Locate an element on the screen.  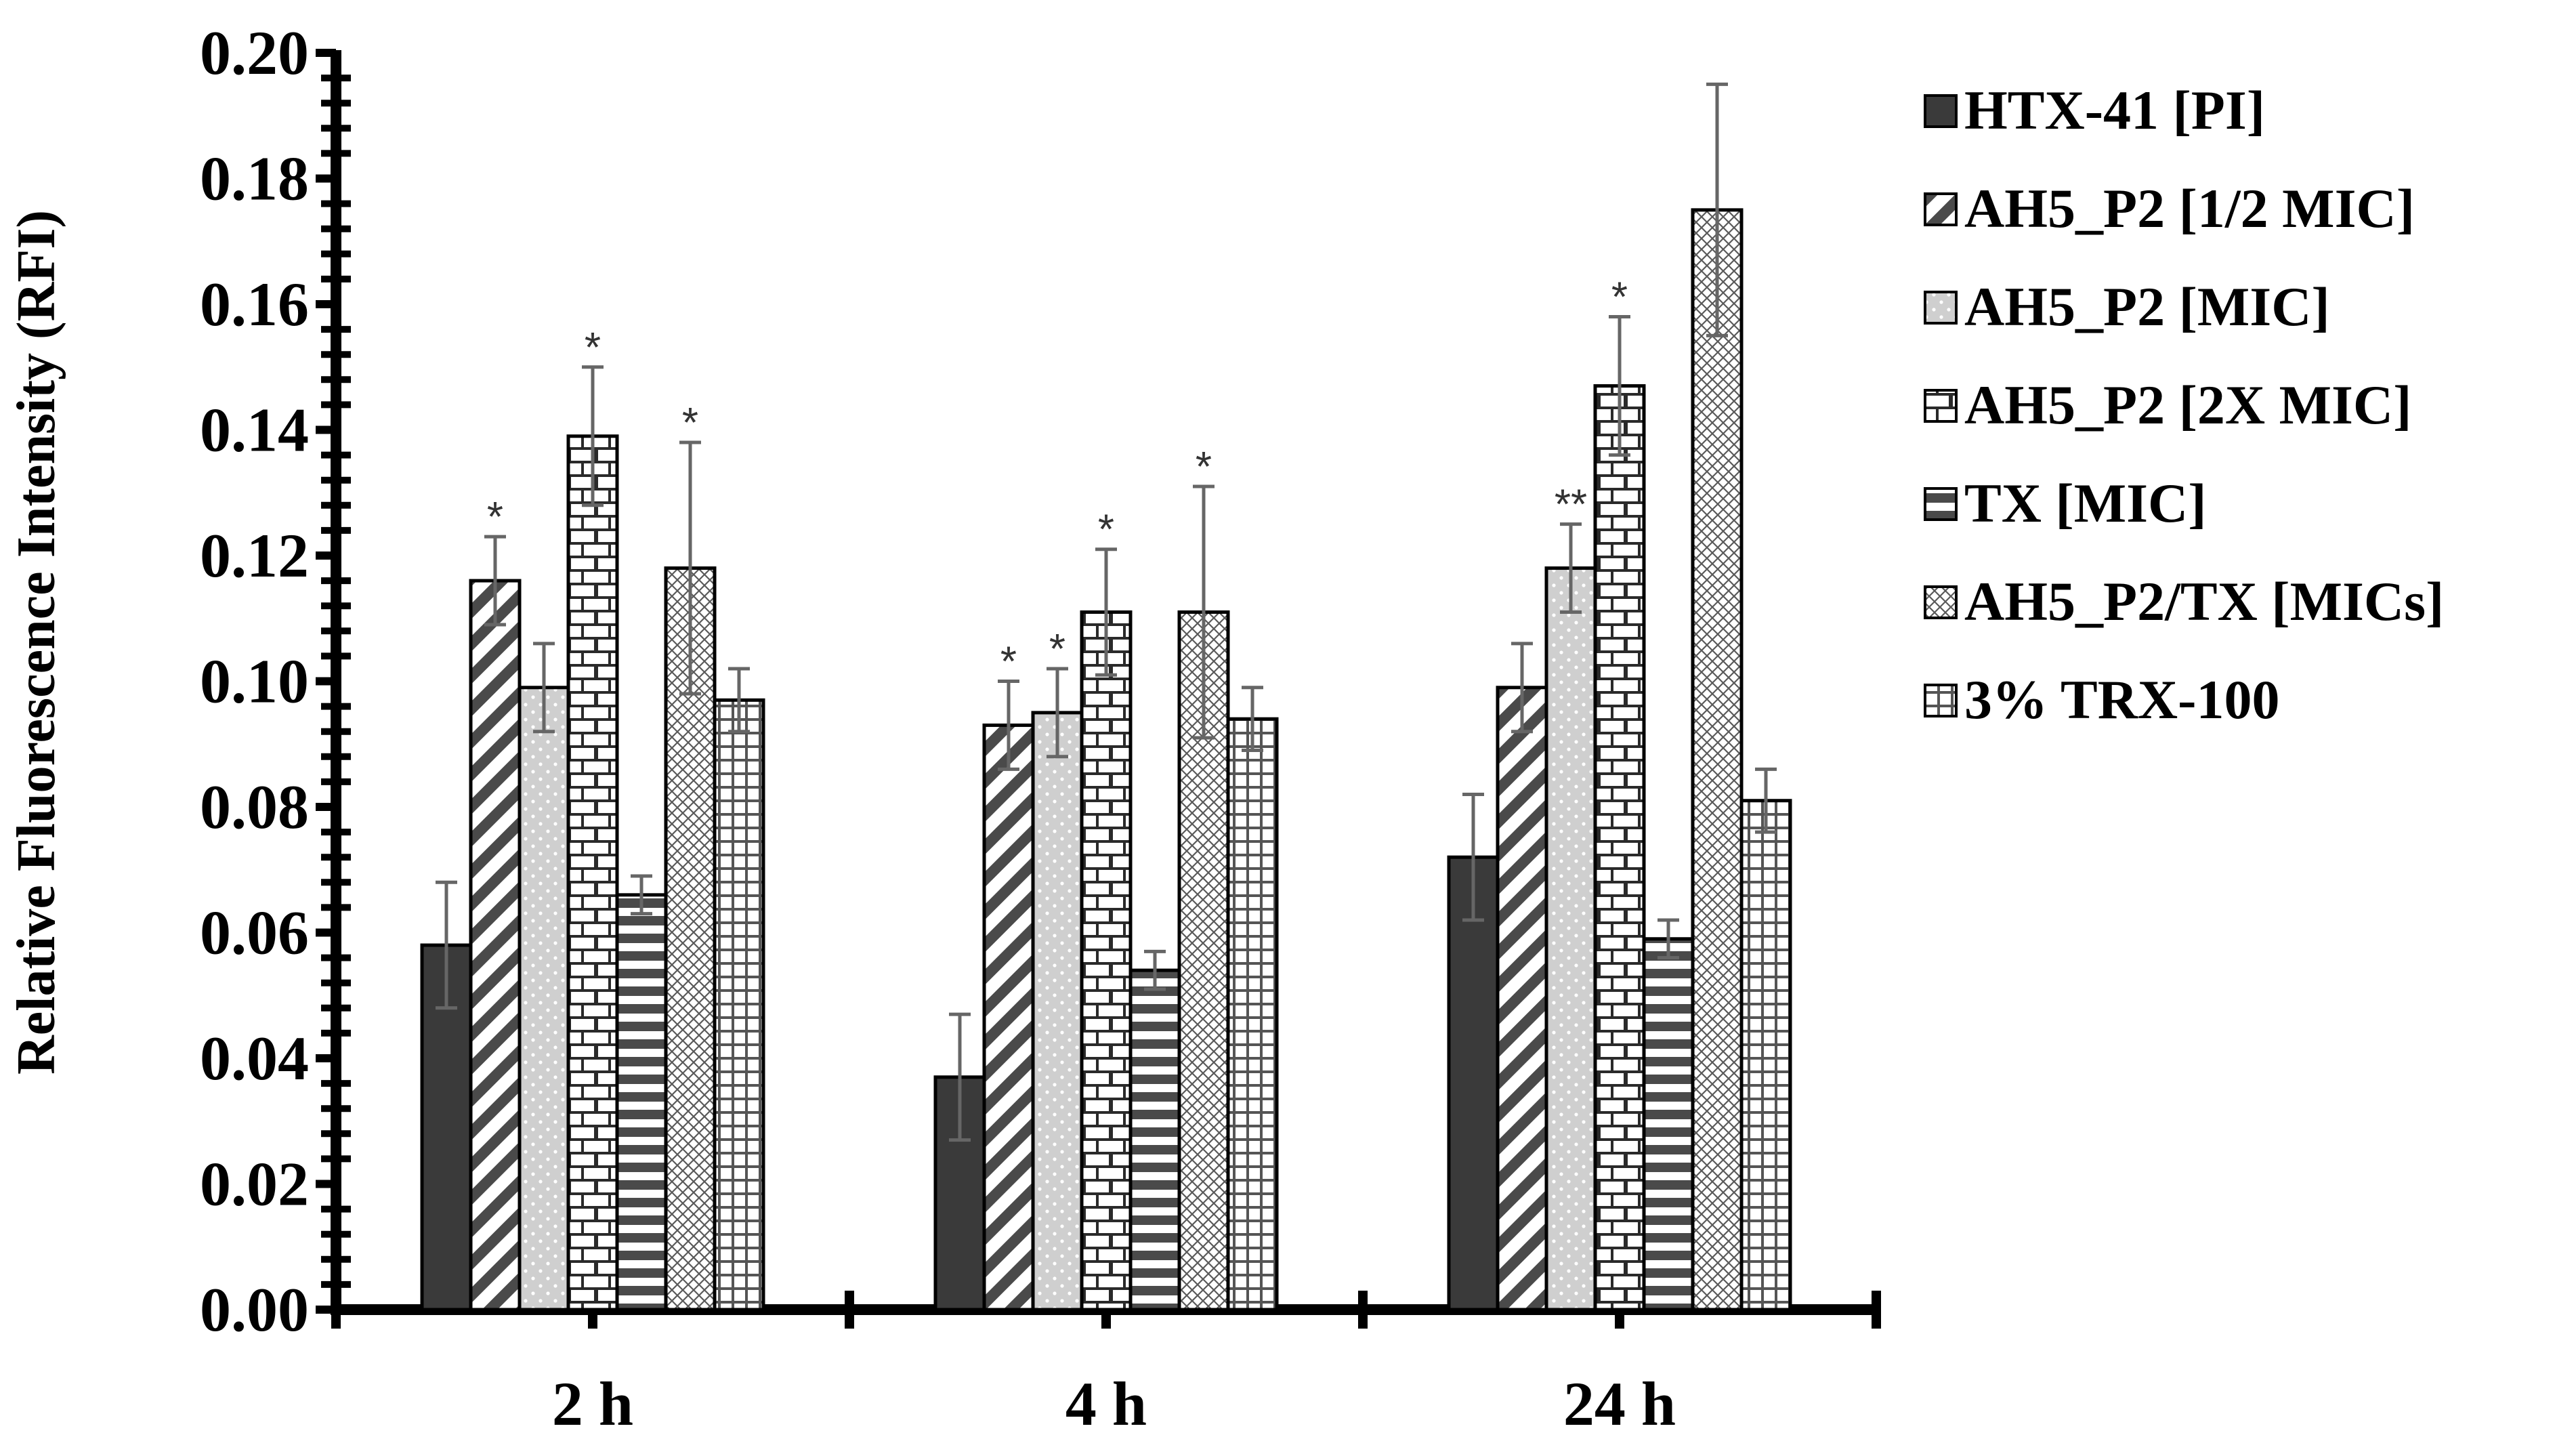
y-tick-label: 0.16 is located at coordinates (255, 304).